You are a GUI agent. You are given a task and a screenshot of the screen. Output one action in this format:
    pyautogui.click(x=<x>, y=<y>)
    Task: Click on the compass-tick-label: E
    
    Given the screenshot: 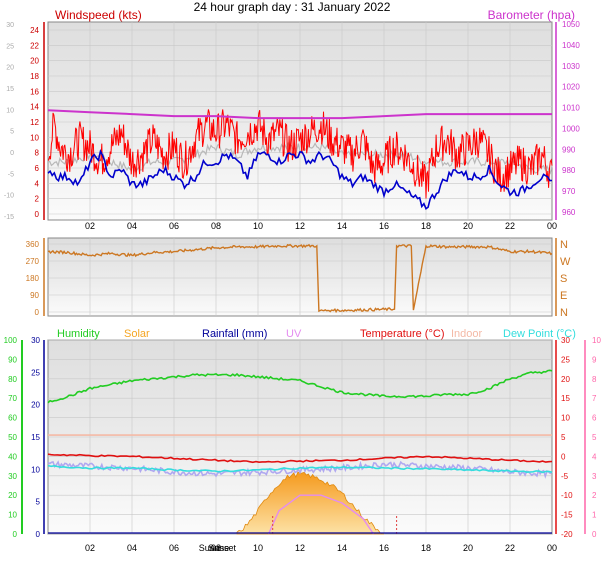 What is the action you would take?
    pyautogui.click(x=563, y=296)
    